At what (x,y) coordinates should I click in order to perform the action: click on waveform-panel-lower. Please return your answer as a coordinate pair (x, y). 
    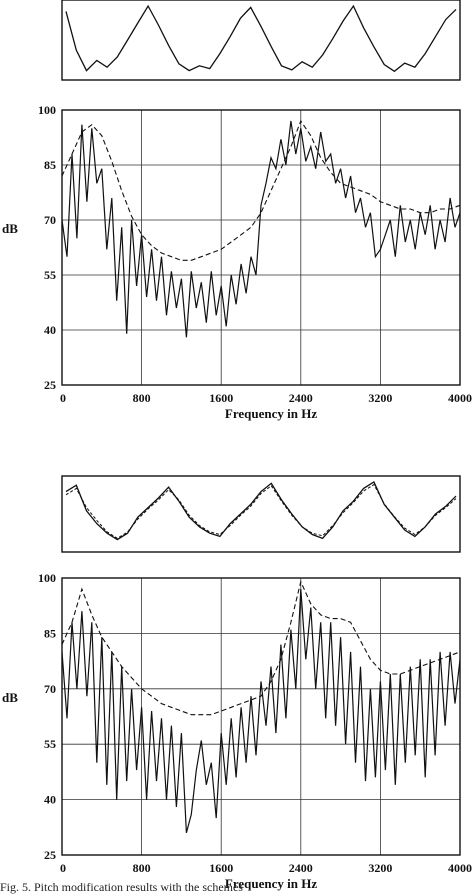
    Looking at the image, I should click on (261, 514).